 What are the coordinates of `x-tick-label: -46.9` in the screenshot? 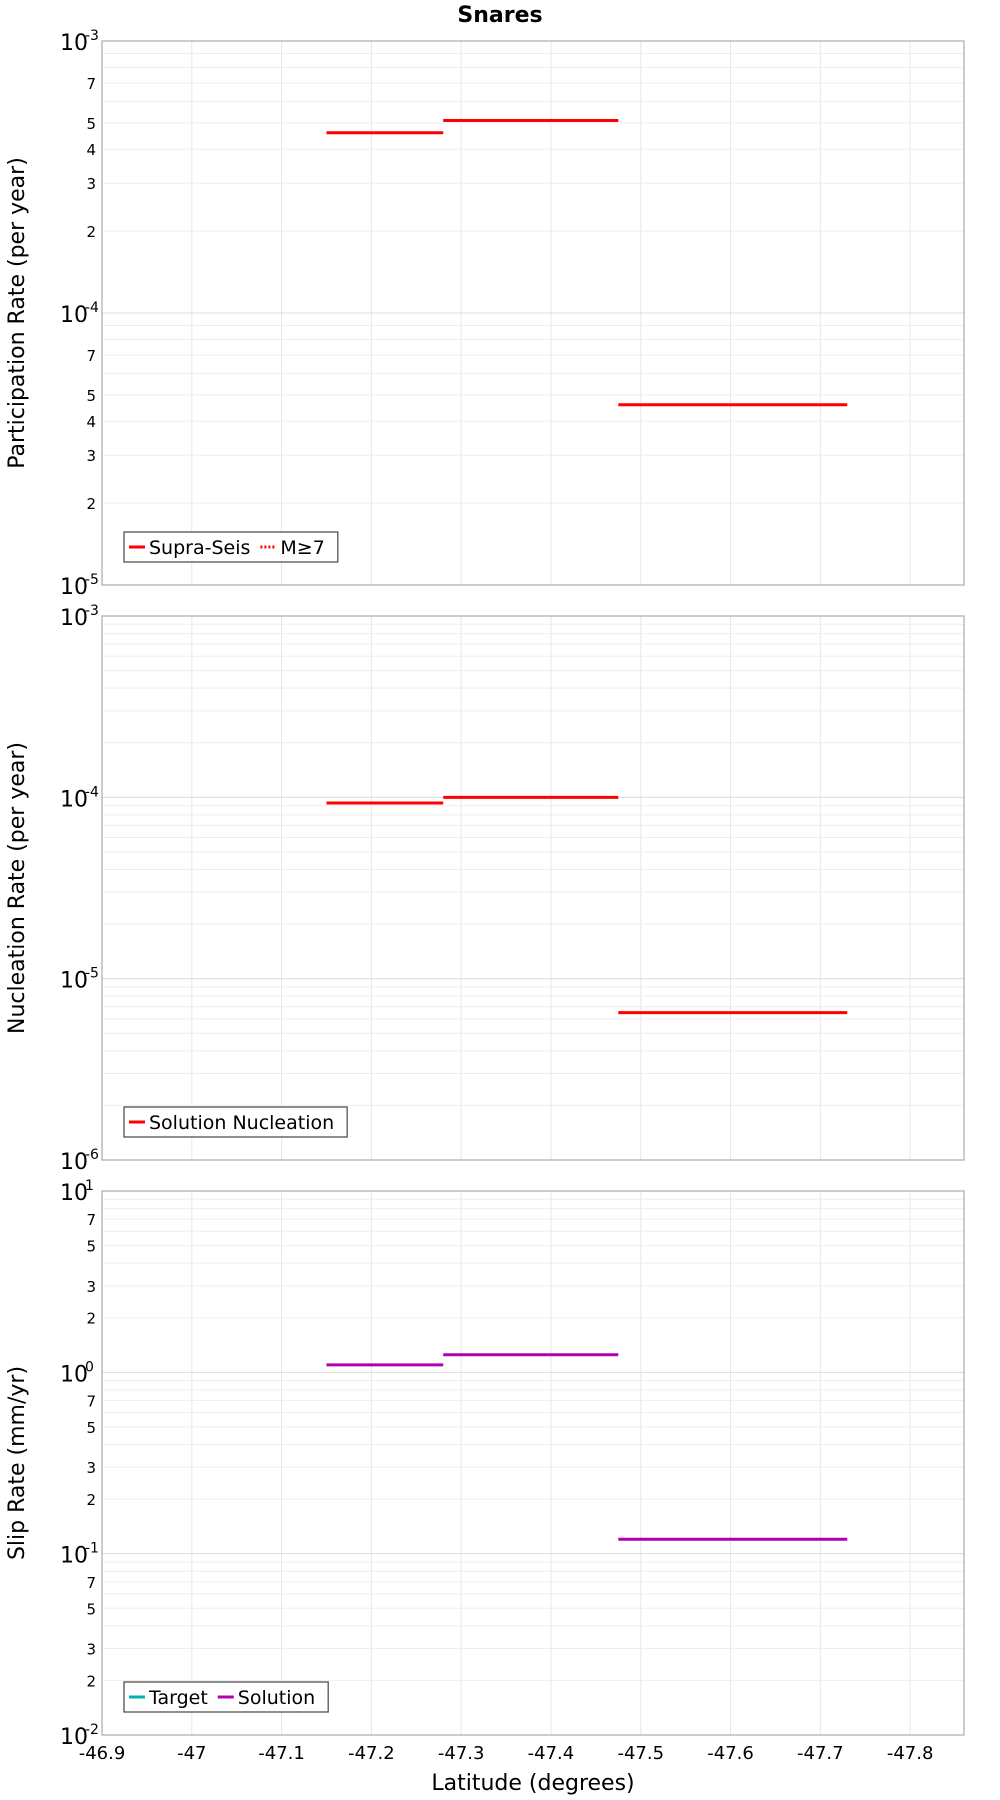 It's located at (102, 1753).